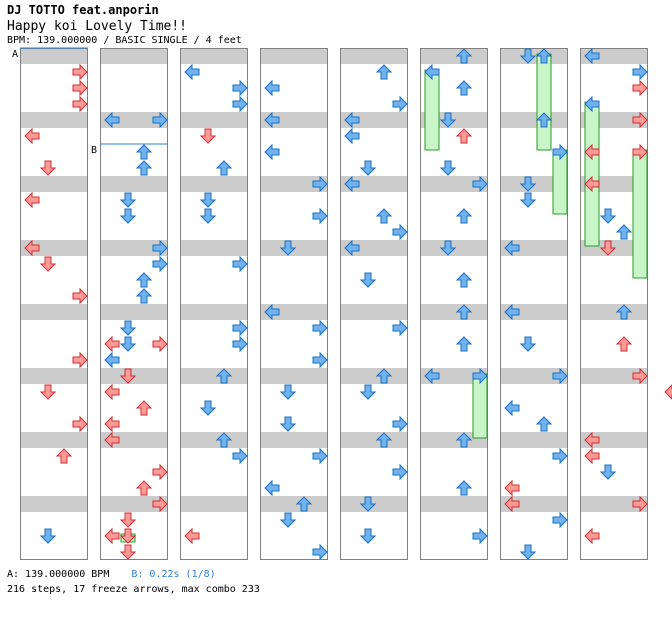  I want to click on freeze-body, so click(544, 102).